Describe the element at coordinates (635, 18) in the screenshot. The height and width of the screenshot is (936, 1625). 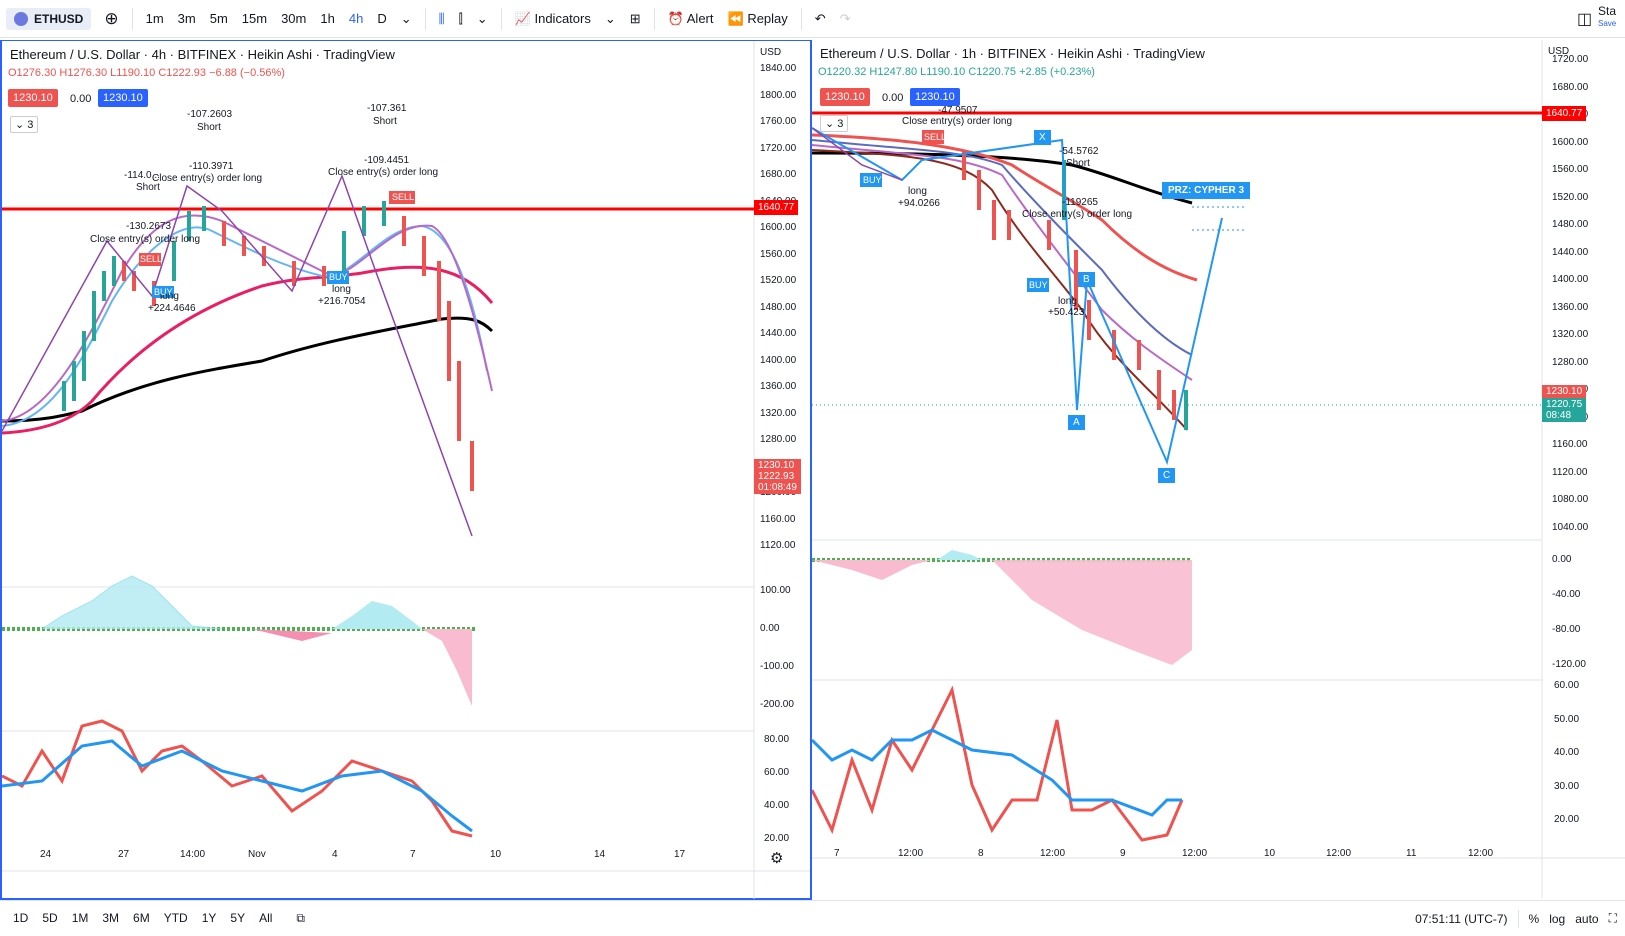
I see `layout-grid-icon: ⊞` at that location.